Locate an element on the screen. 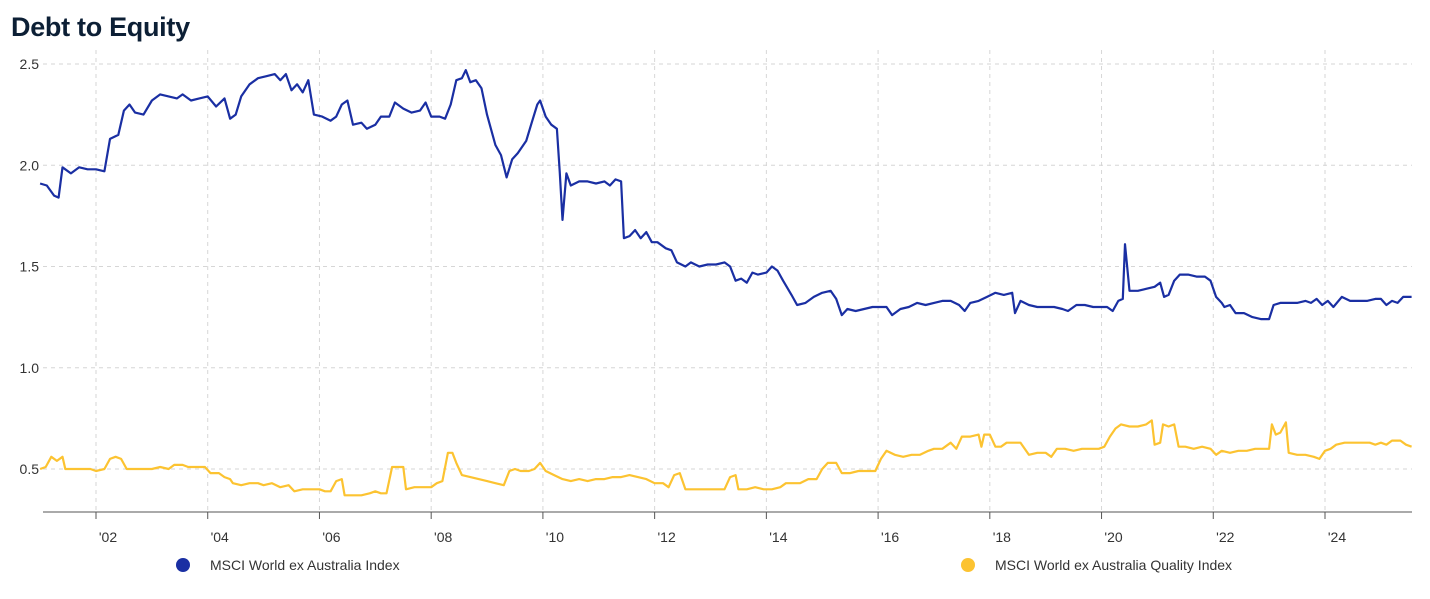  x-tick-label: '02 is located at coordinates (108, 537).